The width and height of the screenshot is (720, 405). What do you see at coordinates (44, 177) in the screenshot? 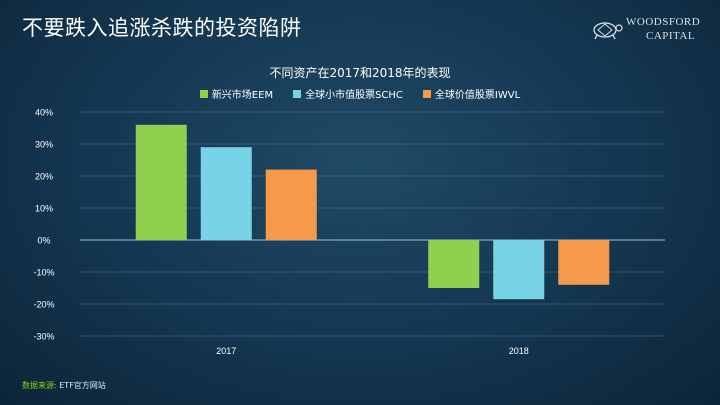
I see `y-tick-label: 20%` at bounding box center [44, 177].